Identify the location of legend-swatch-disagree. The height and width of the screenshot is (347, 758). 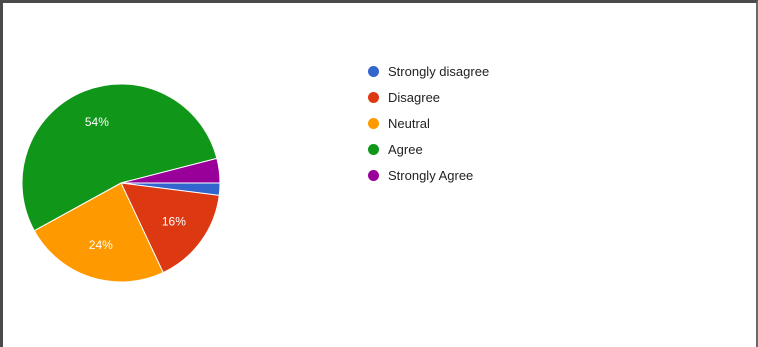
(373, 97).